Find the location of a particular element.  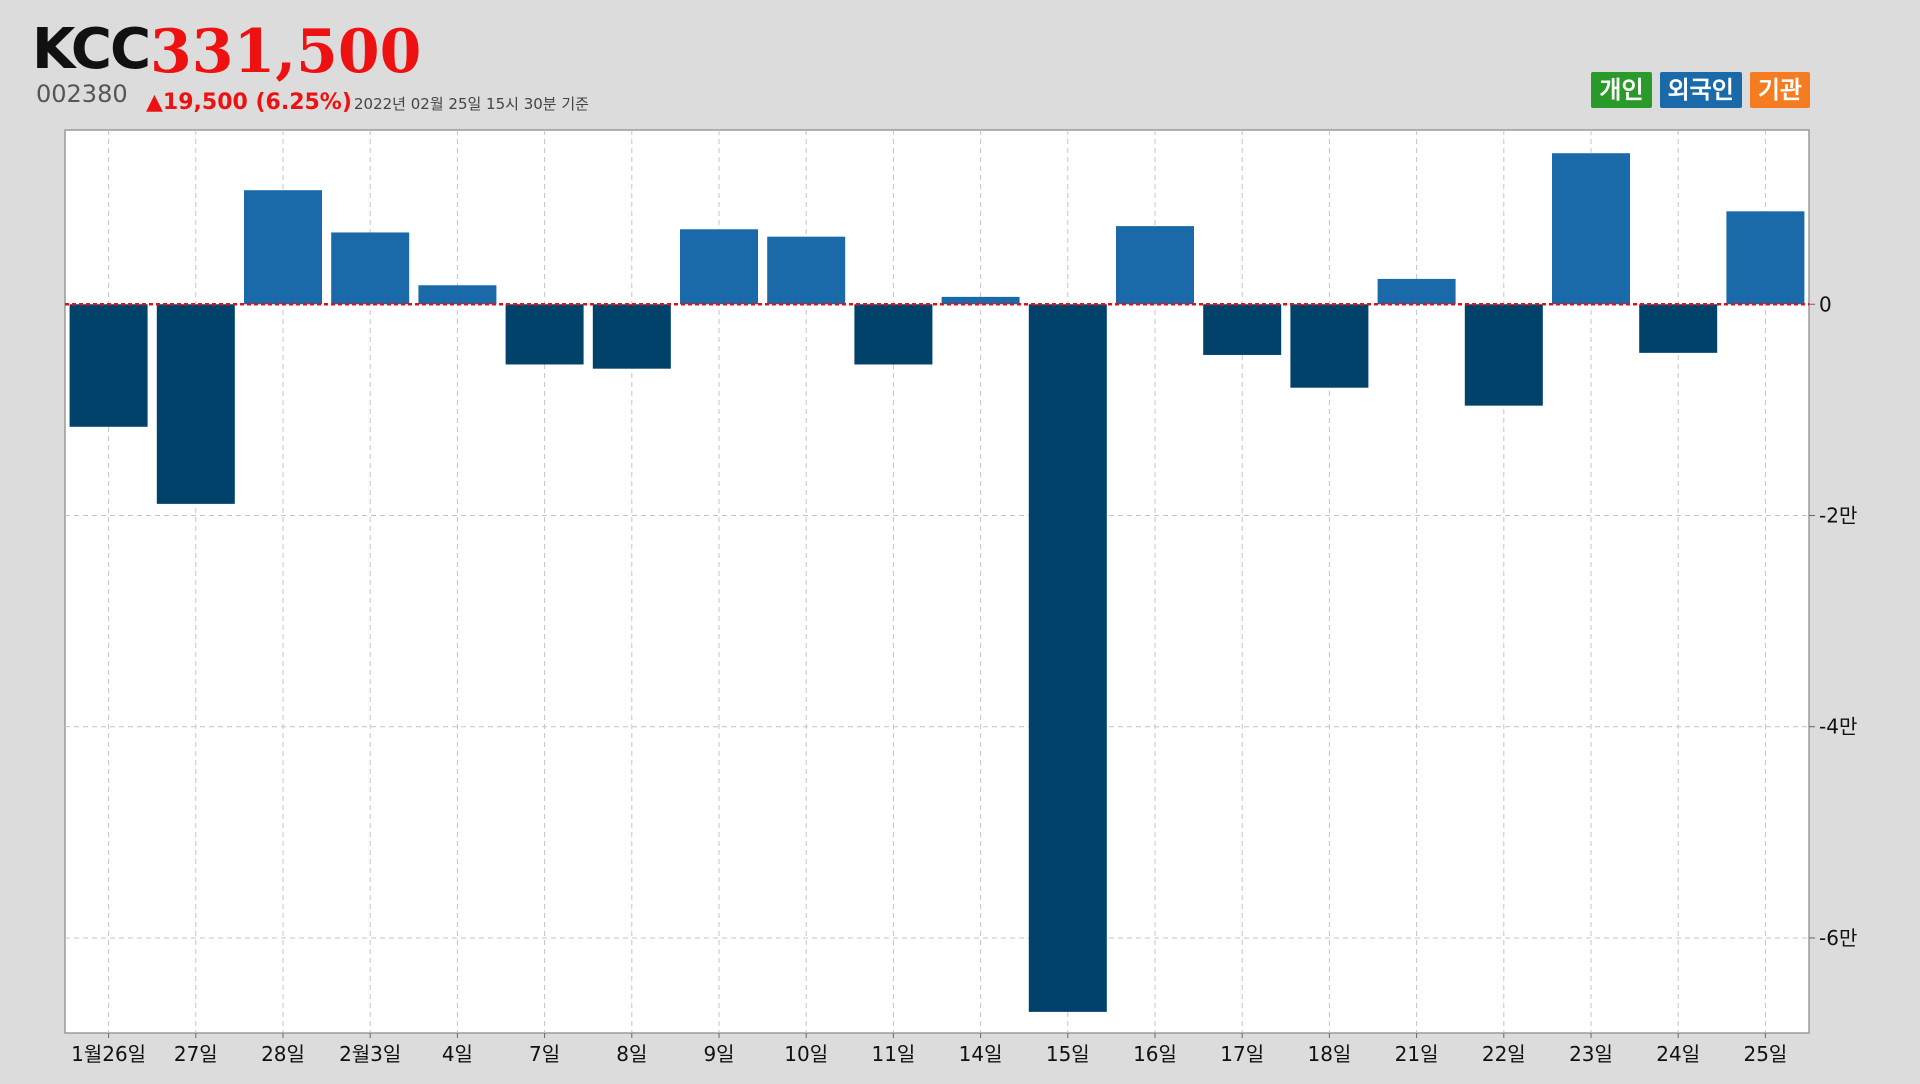

legend: 개인 외국인 기관 is located at coordinates (1700, 90).